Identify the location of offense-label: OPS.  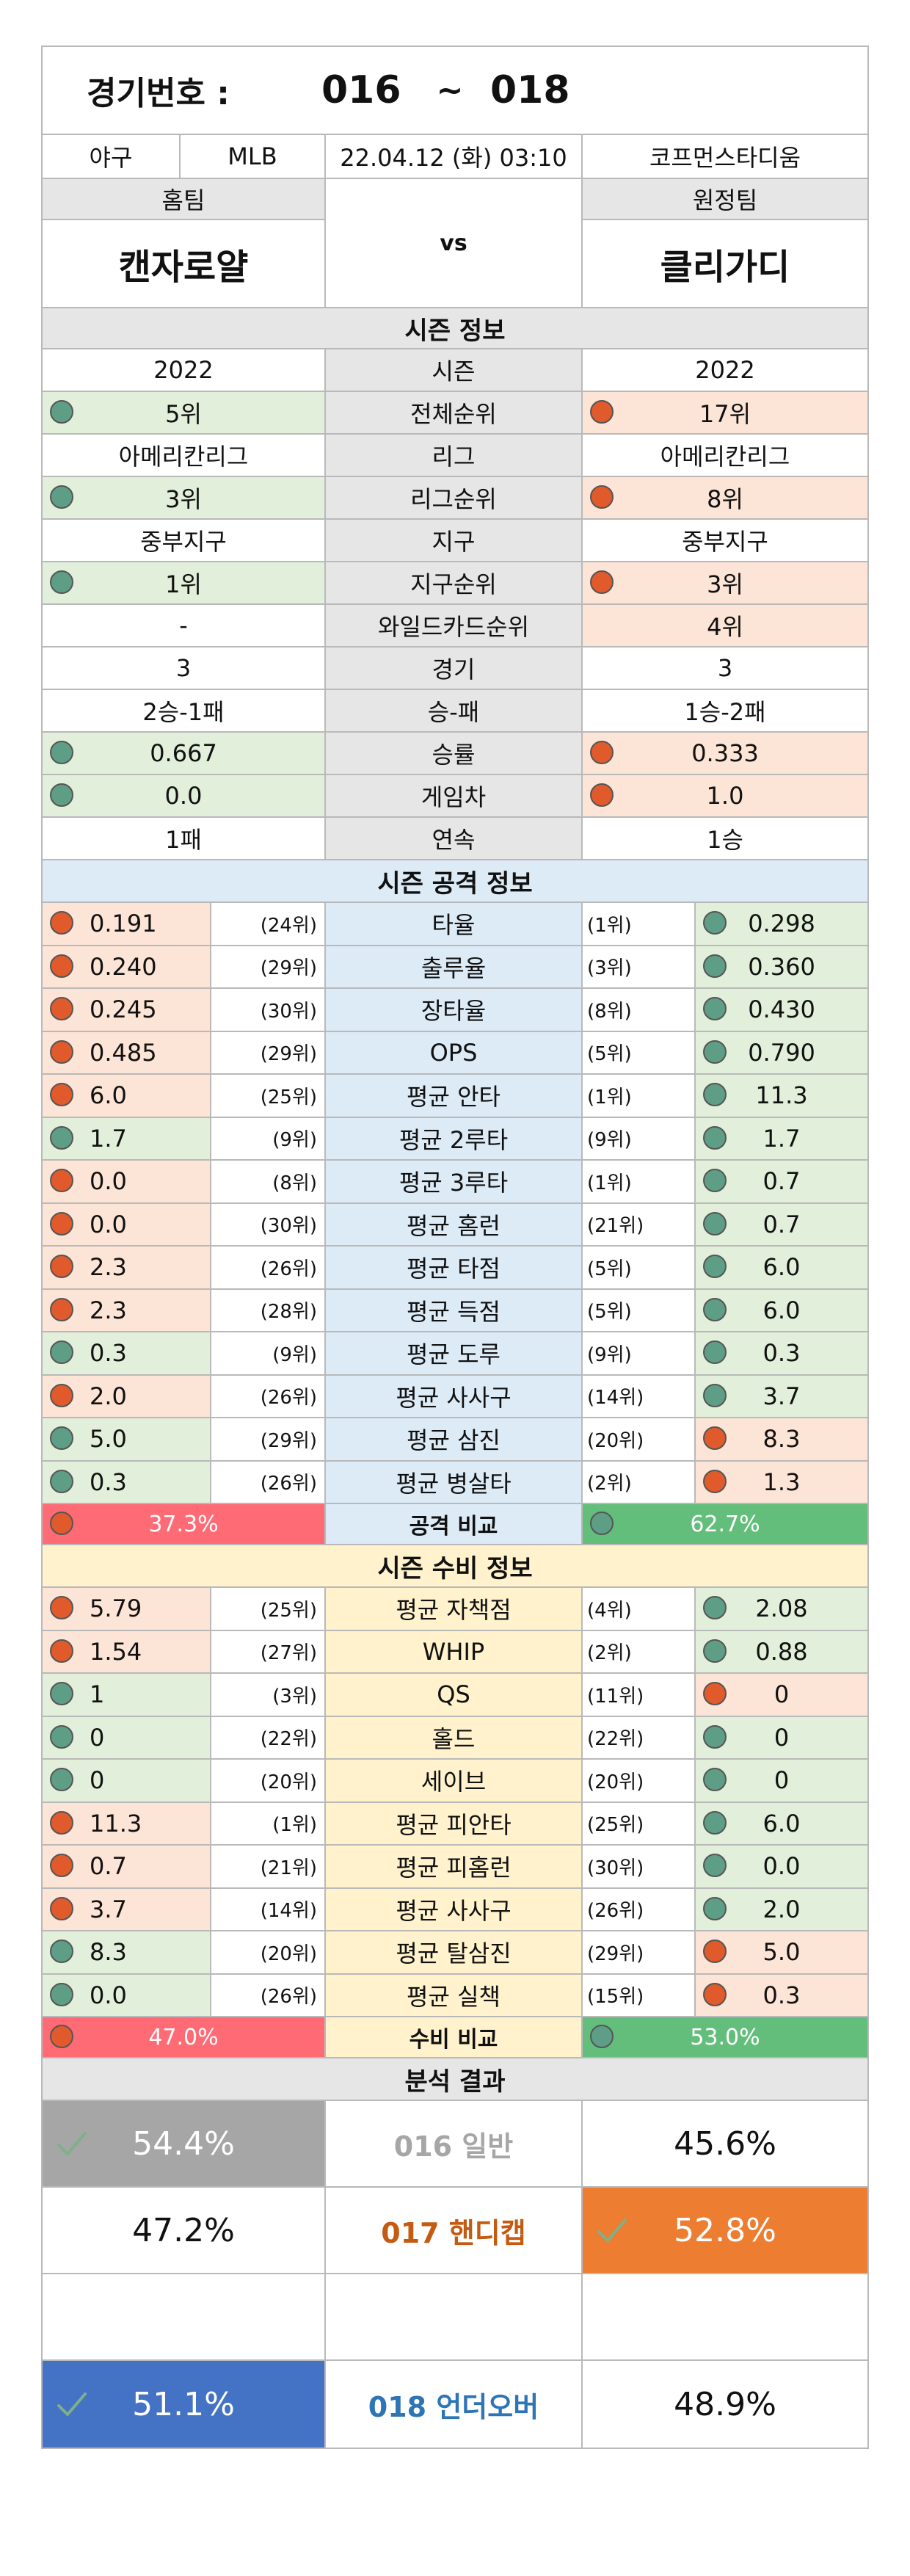
(454, 1052).